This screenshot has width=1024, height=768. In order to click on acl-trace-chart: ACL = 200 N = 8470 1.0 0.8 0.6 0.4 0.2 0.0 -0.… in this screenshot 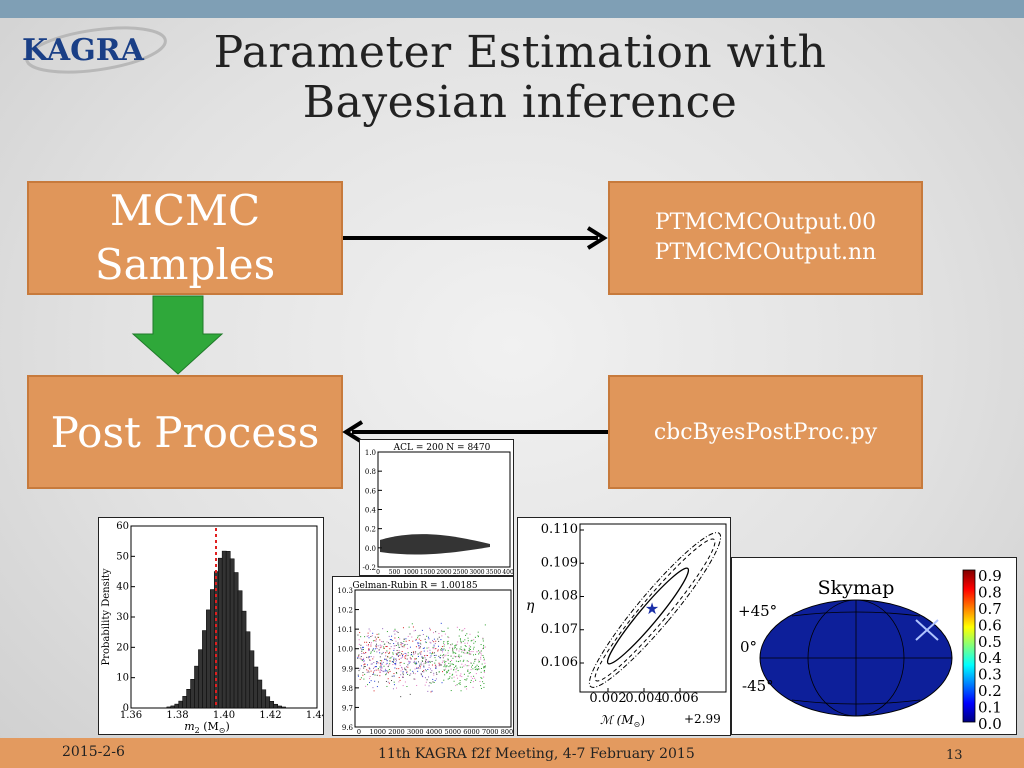, I will do `click(440, 509)`.